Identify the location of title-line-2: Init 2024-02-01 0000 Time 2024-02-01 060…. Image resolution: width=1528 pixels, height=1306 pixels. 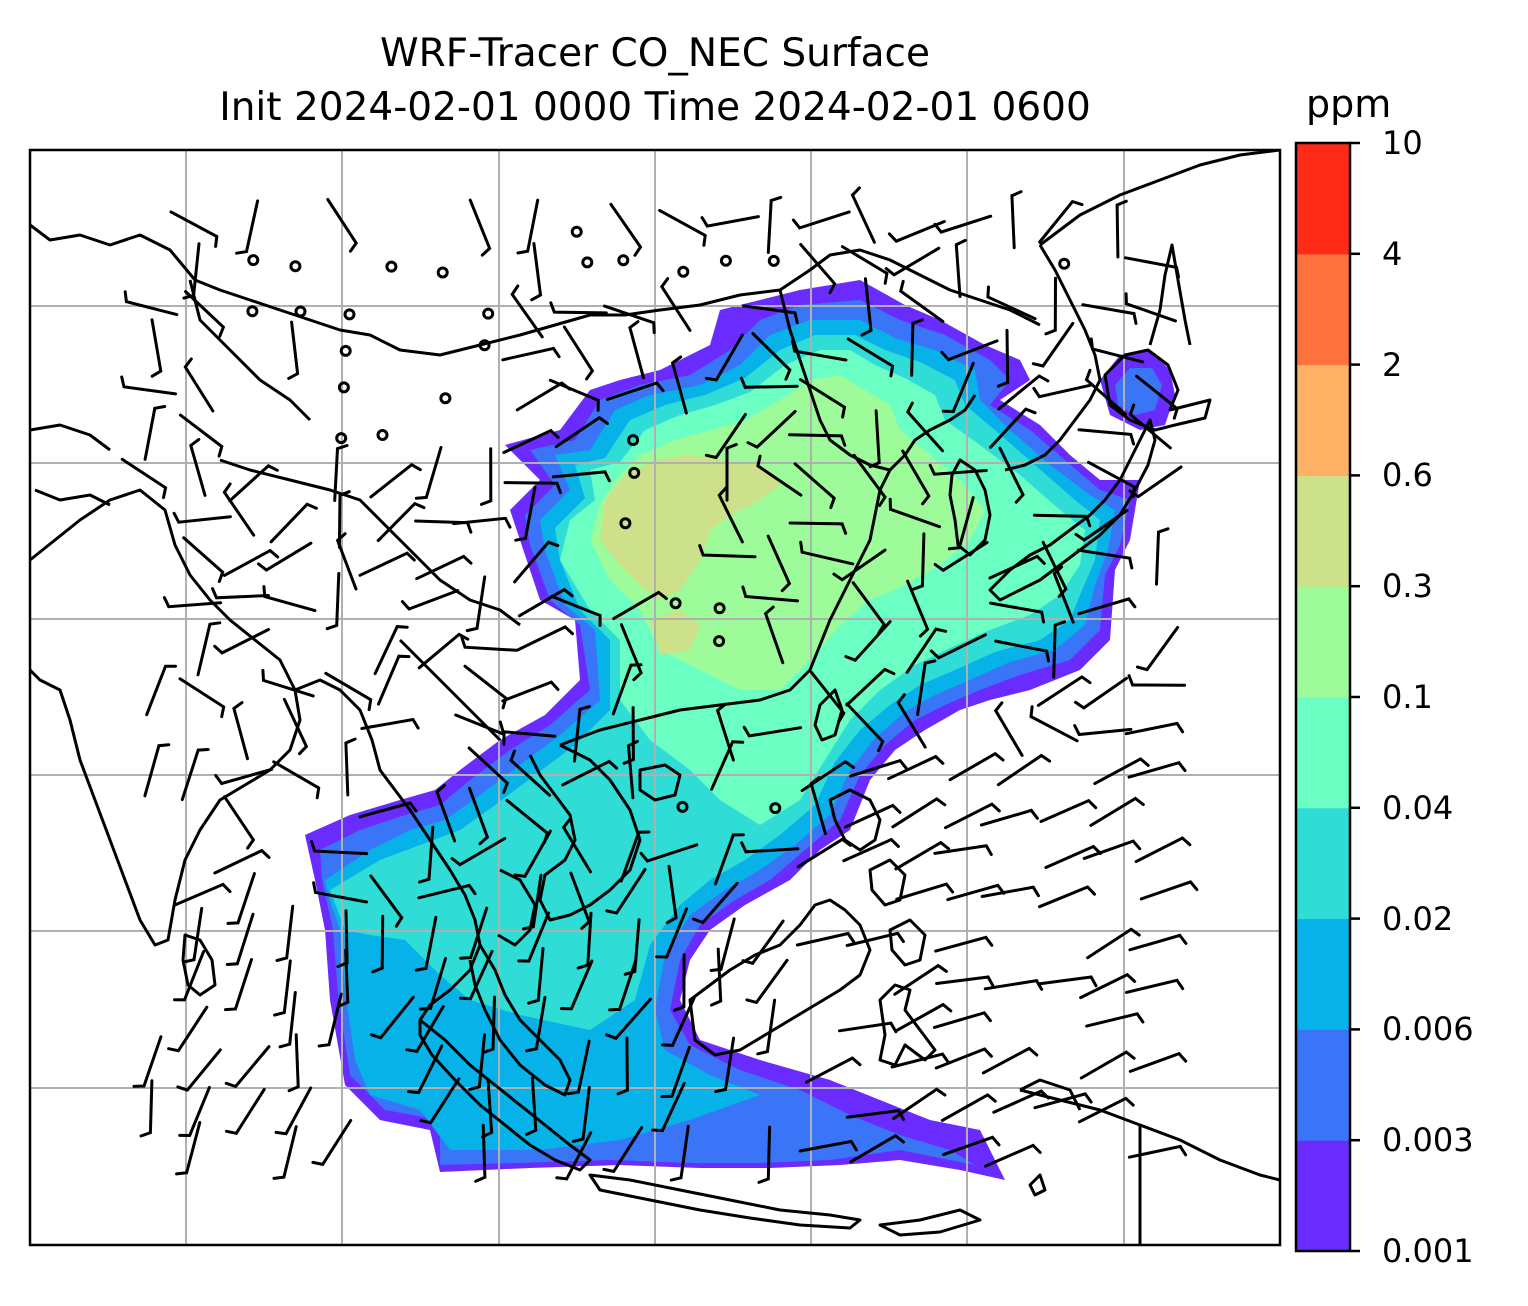
(655, 107).